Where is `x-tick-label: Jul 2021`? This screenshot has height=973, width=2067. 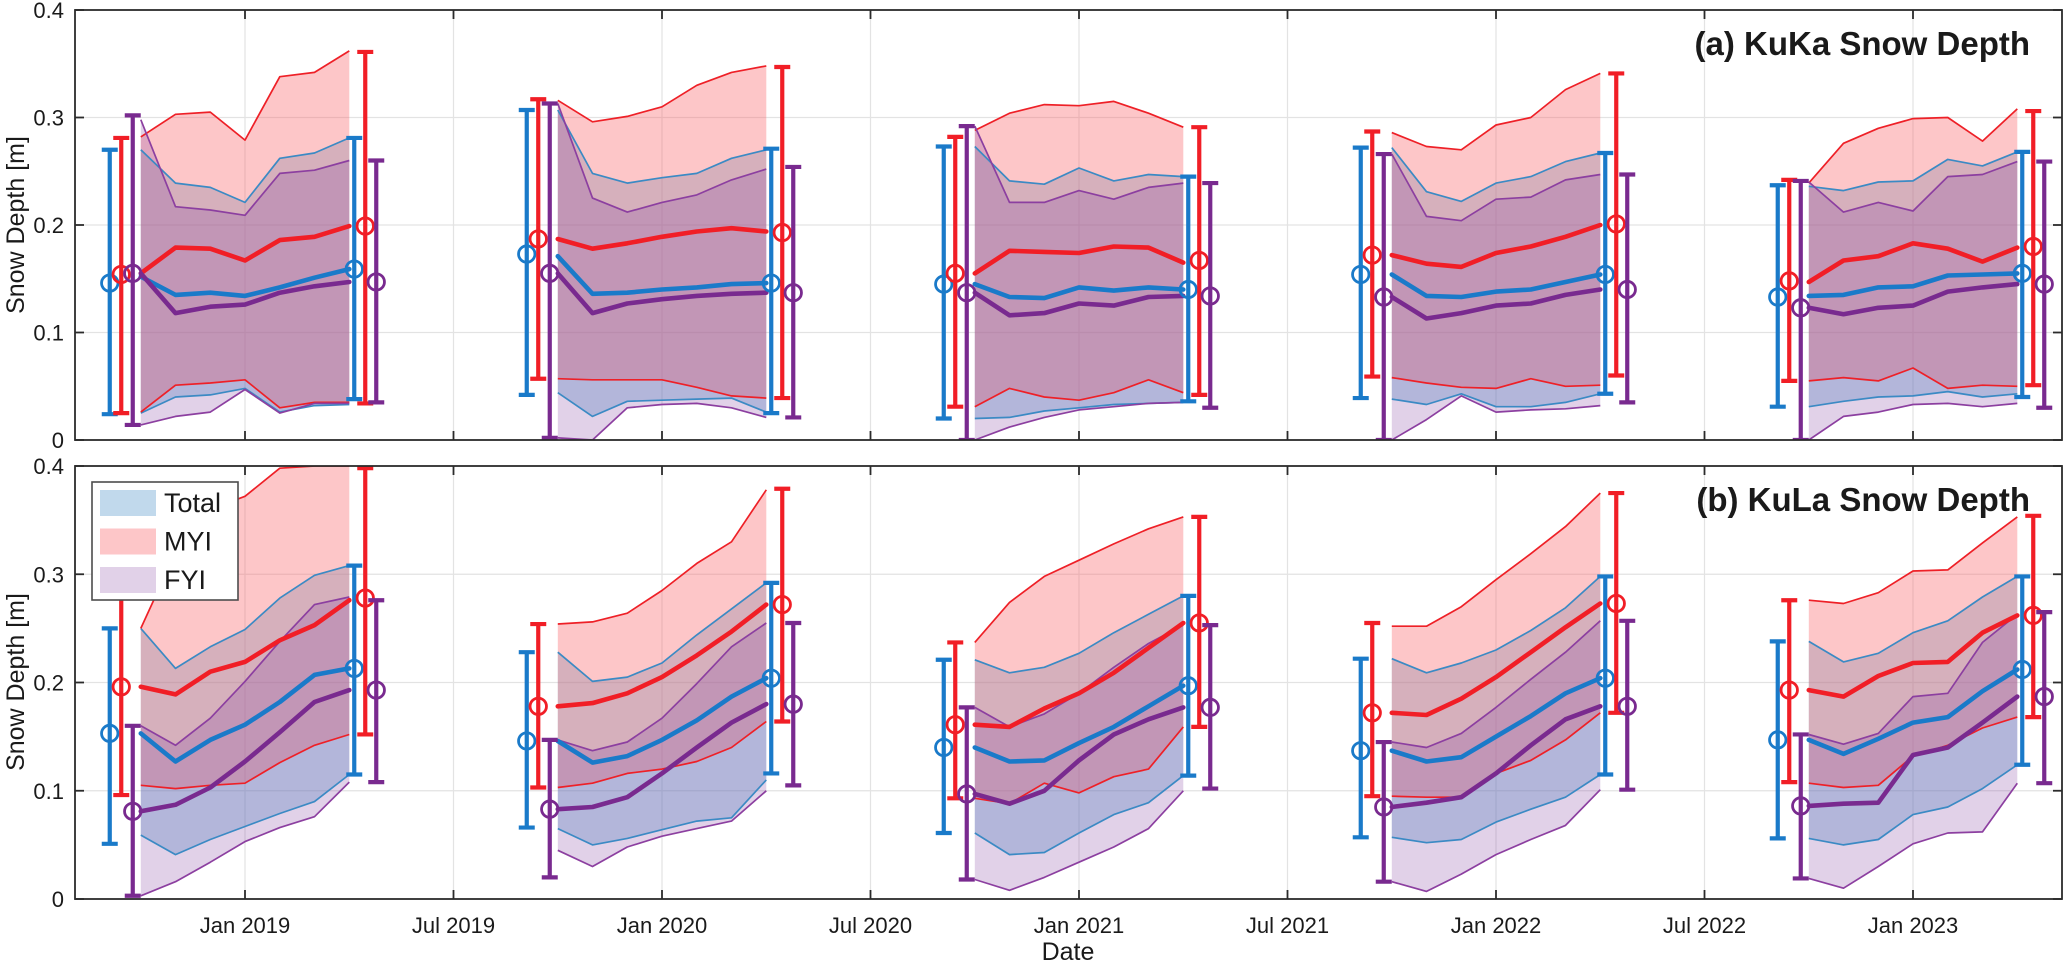 x-tick-label: Jul 2021 is located at coordinates (1287, 925).